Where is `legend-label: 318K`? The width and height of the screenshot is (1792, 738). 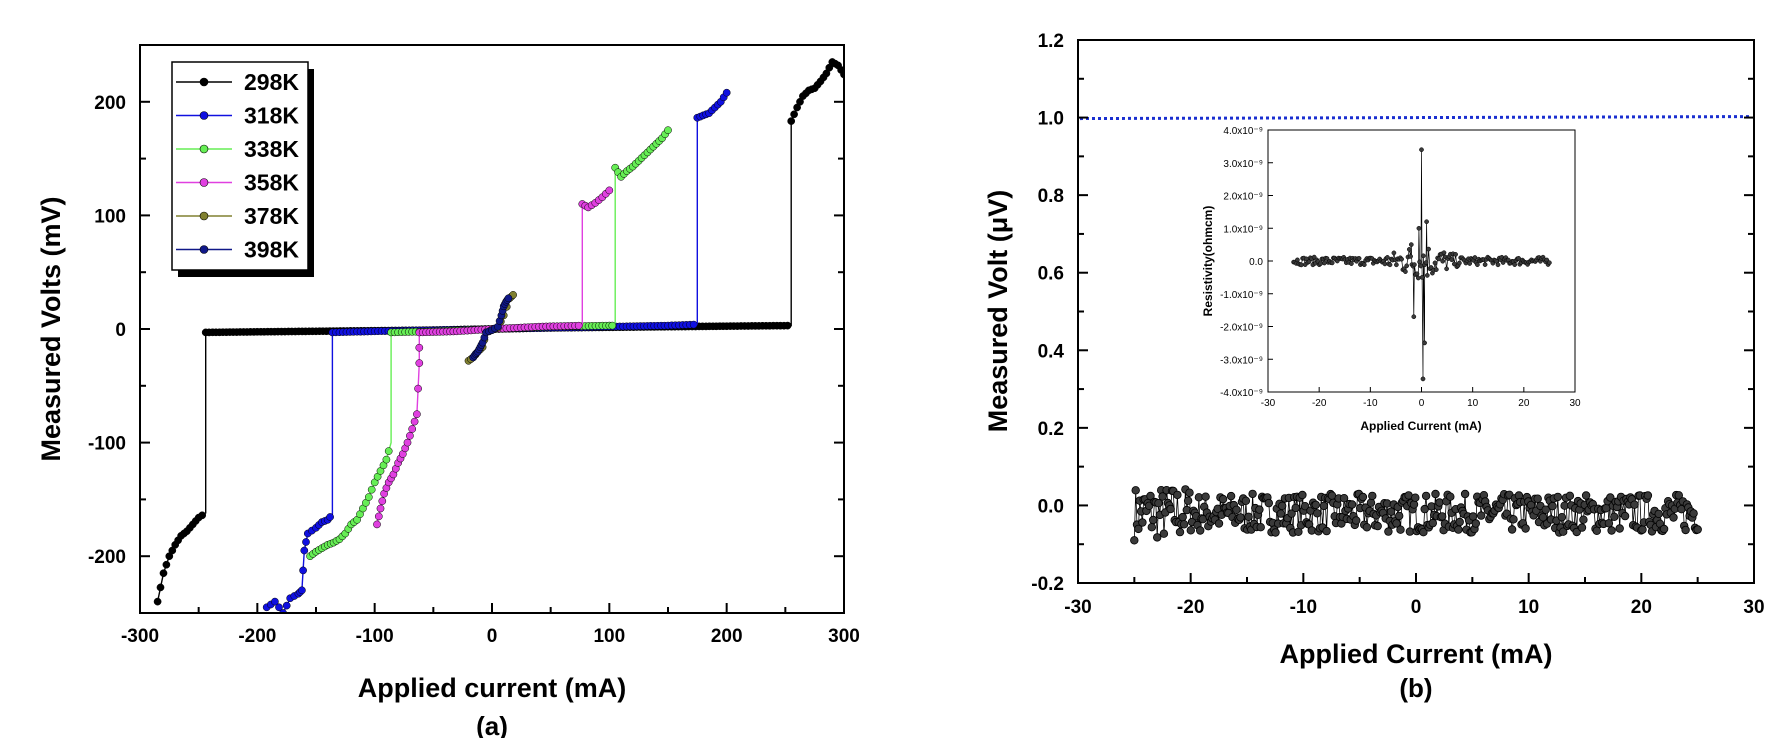 legend-label: 318K is located at coordinates (271, 116).